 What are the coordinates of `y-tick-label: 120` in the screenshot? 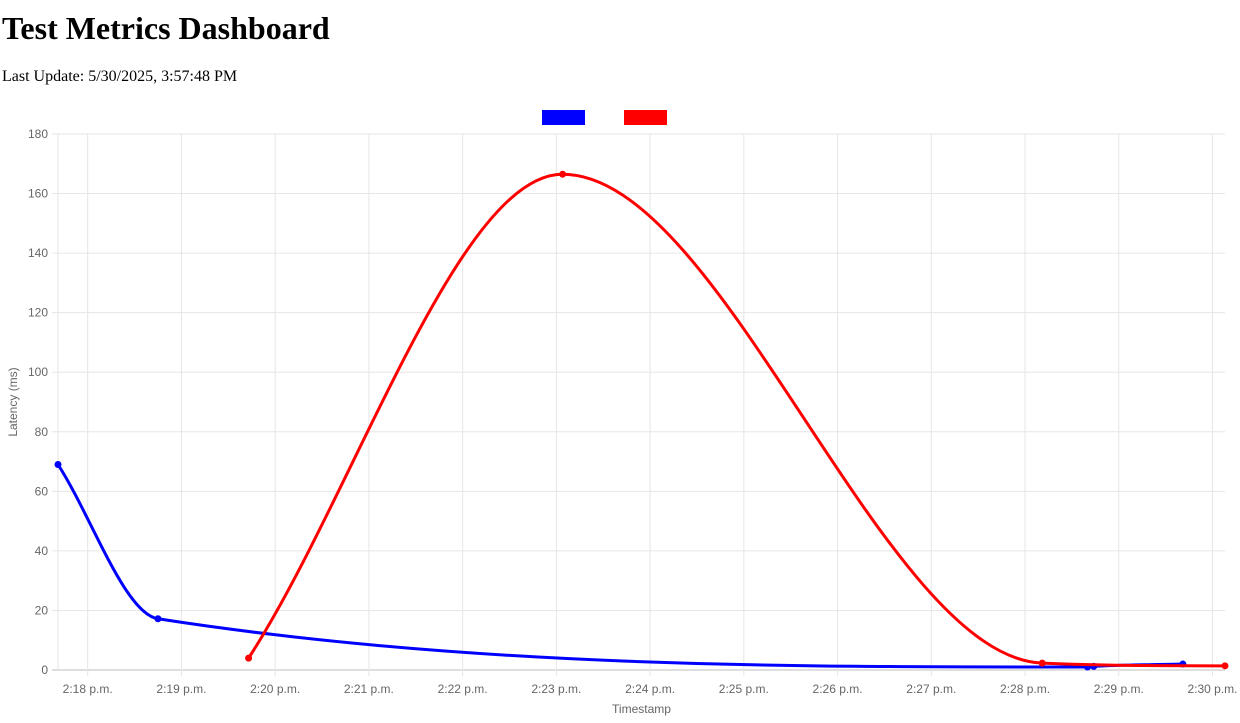 It's located at (38, 313).